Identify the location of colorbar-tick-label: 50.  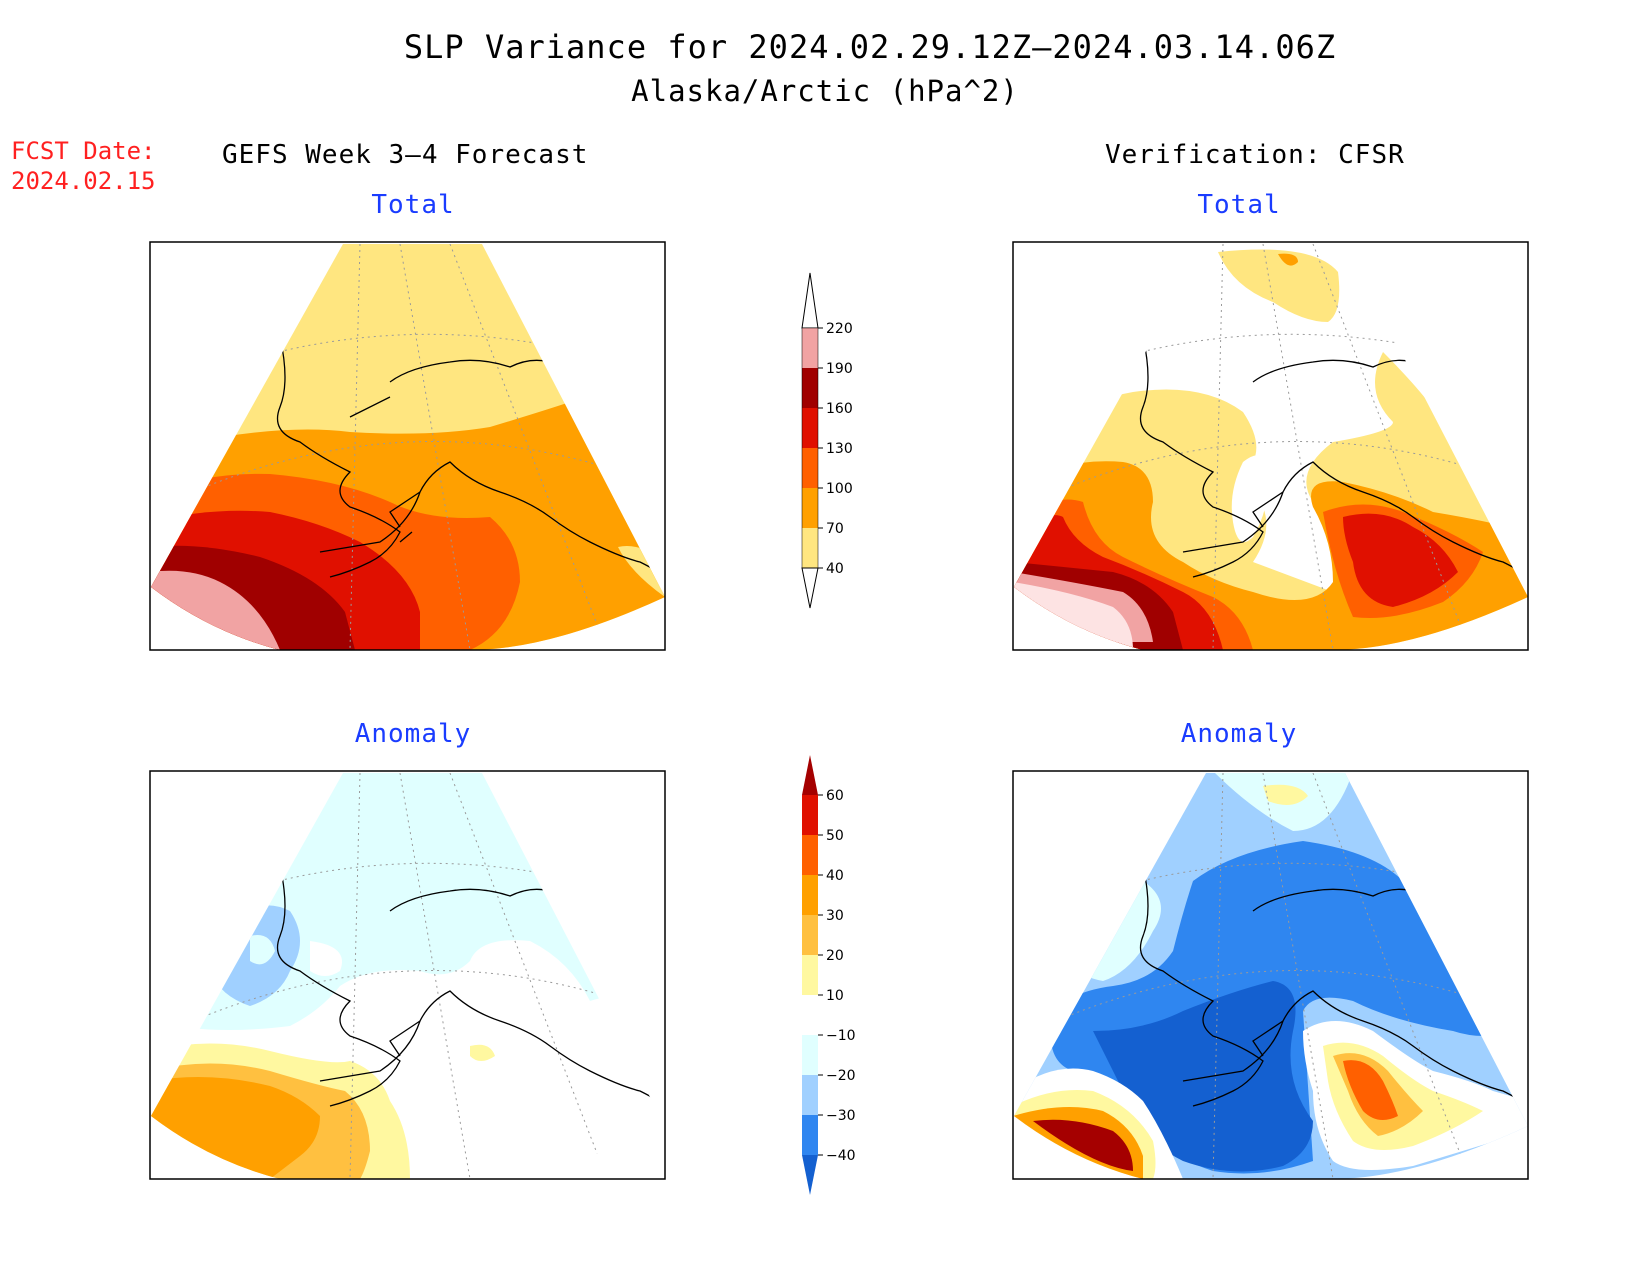
(835, 836).